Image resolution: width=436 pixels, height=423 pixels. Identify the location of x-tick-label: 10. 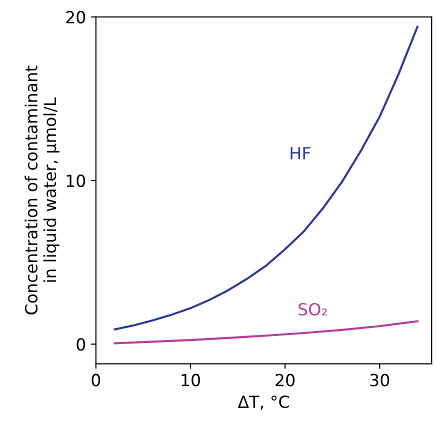
(191, 380).